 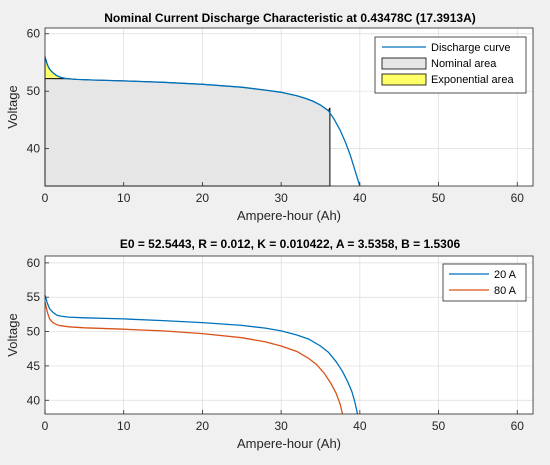 What do you see at coordinates (470, 48) in the screenshot?
I see `legend-discharge-label: Discharge curve` at bounding box center [470, 48].